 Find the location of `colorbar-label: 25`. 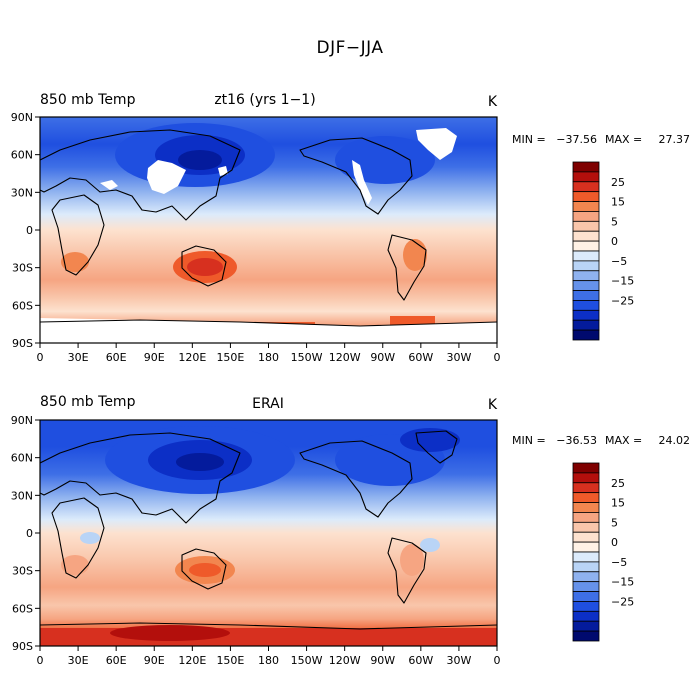

colorbar-label: 25 is located at coordinates (618, 182).